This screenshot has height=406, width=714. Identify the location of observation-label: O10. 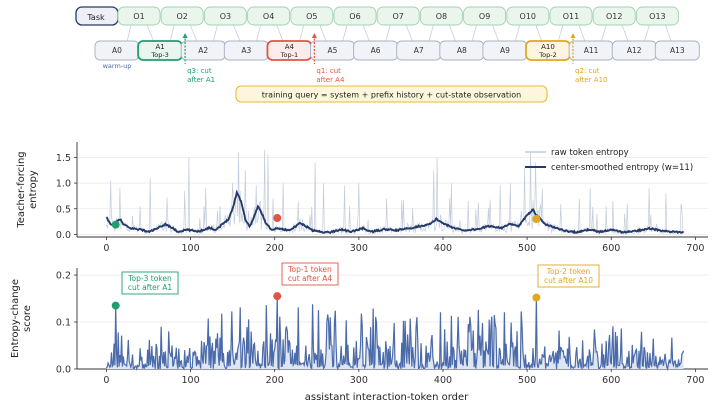
(528, 16).